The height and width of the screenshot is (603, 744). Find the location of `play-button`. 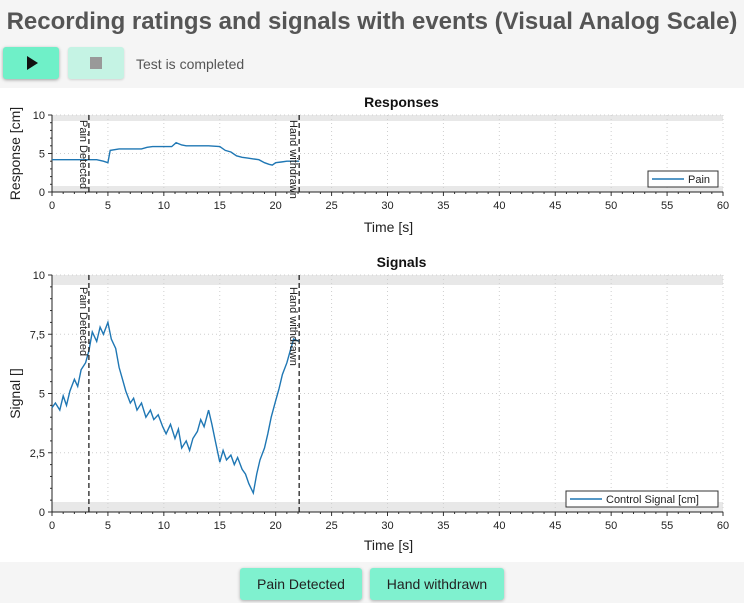

play-button is located at coordinates (31, 63).